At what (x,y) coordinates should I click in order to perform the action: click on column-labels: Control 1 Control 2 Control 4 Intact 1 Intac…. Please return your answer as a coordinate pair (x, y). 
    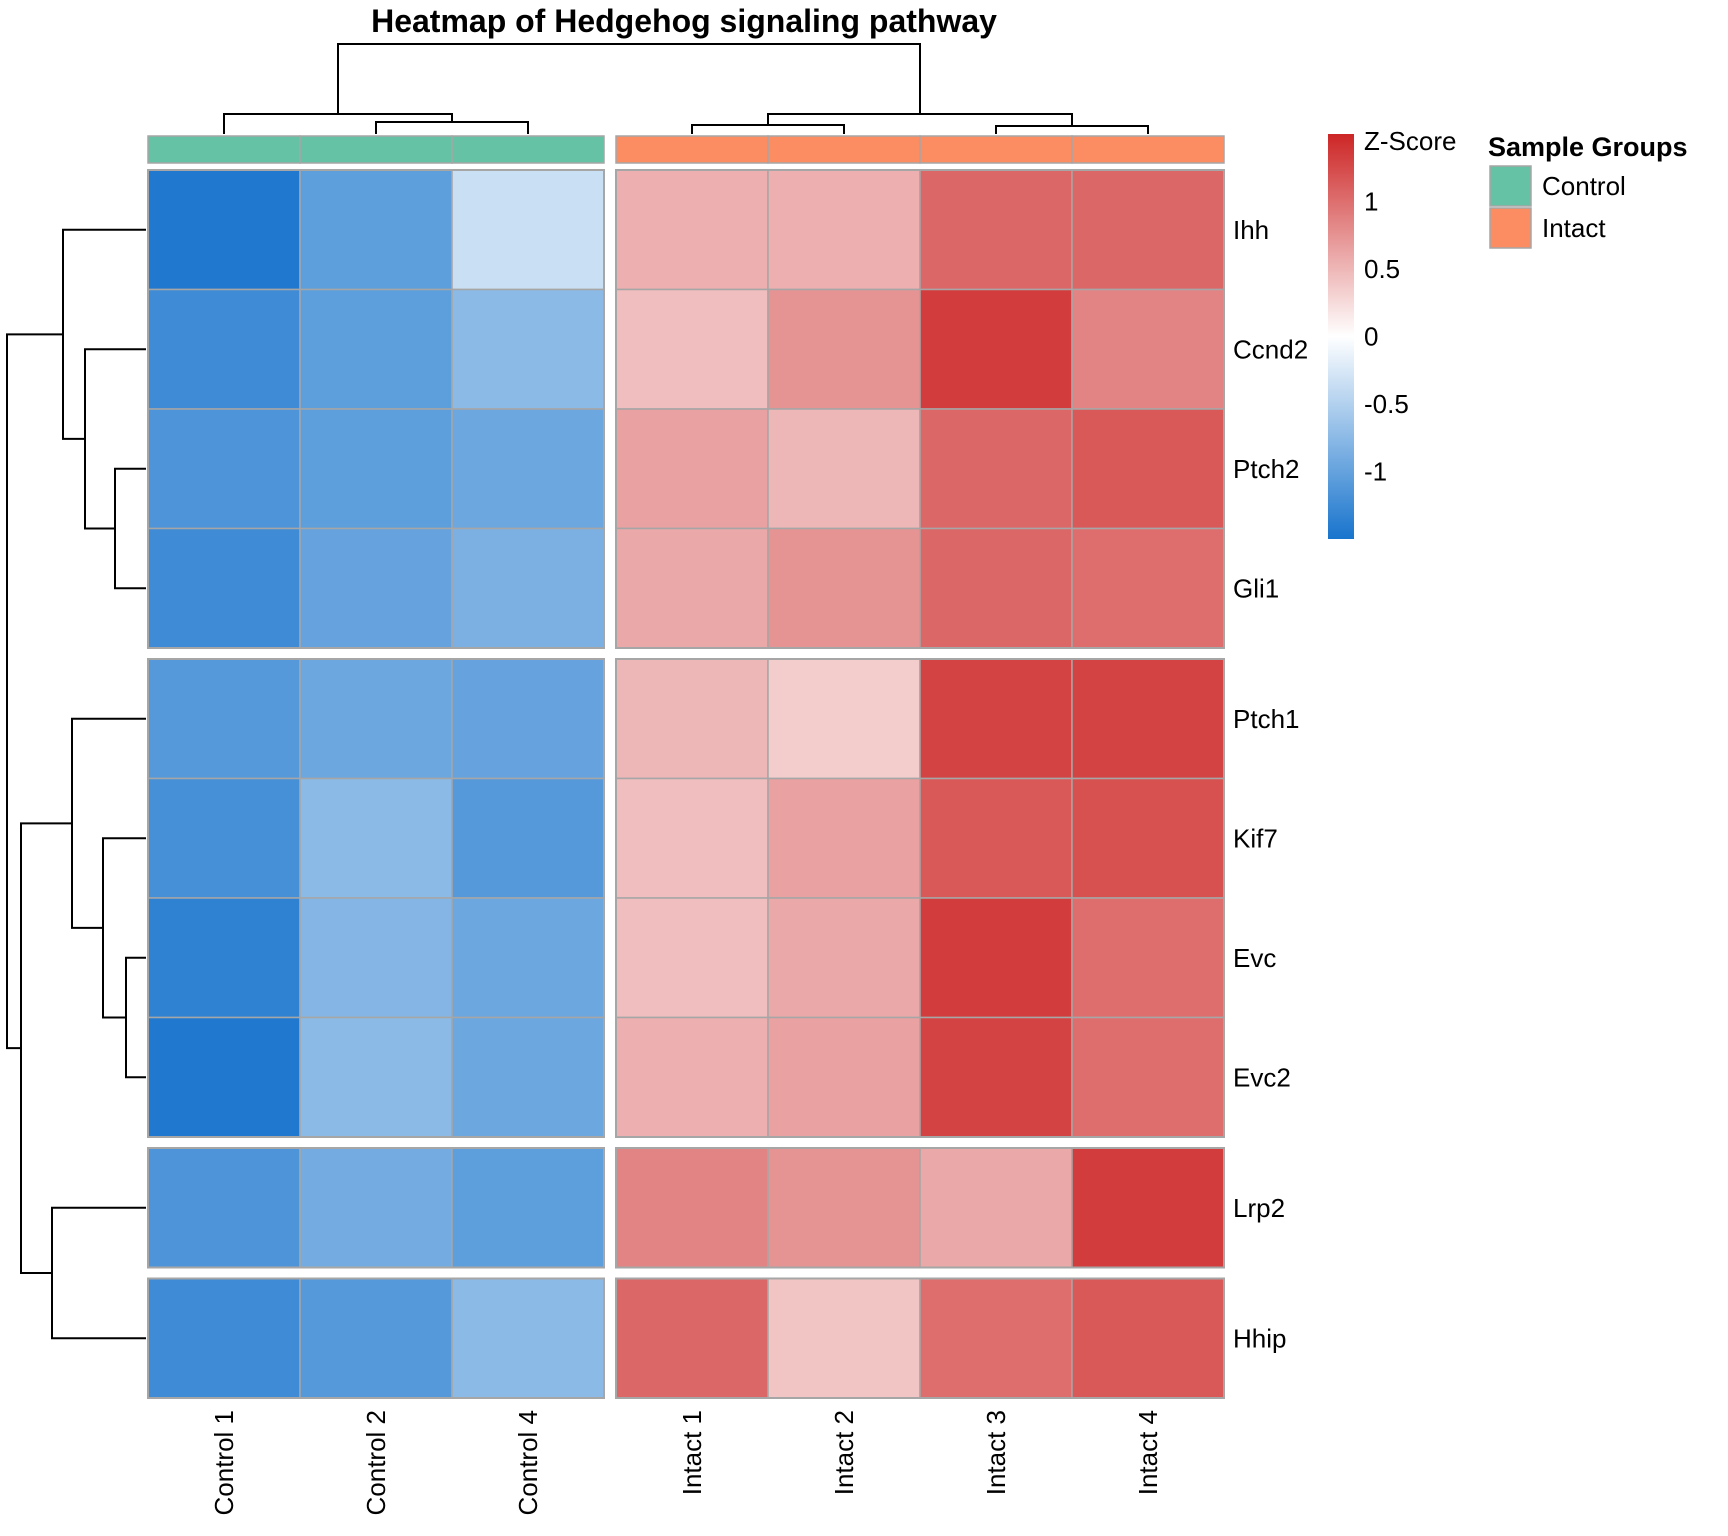
    Looking at the image, I should click on (686, 1463).